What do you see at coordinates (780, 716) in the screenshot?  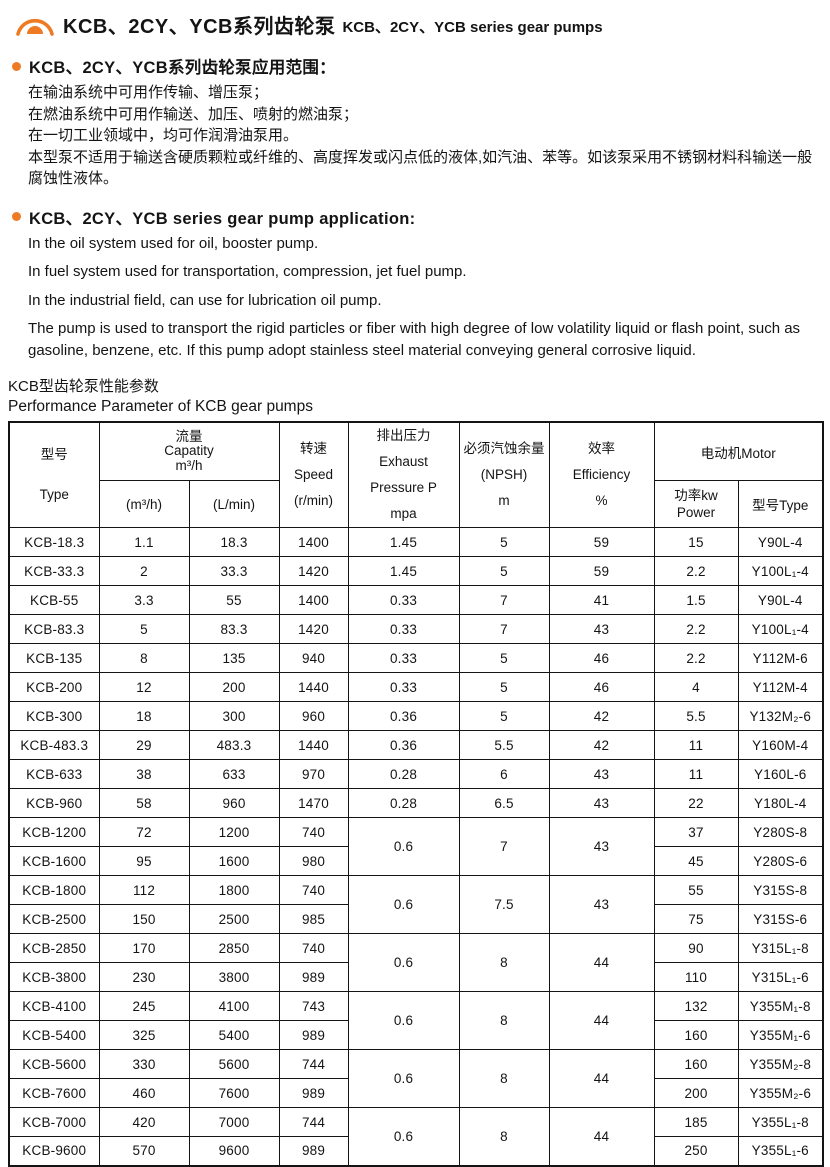 I see `cell-motor-type: Y132M₂-6` at bounding box center [780, 716].